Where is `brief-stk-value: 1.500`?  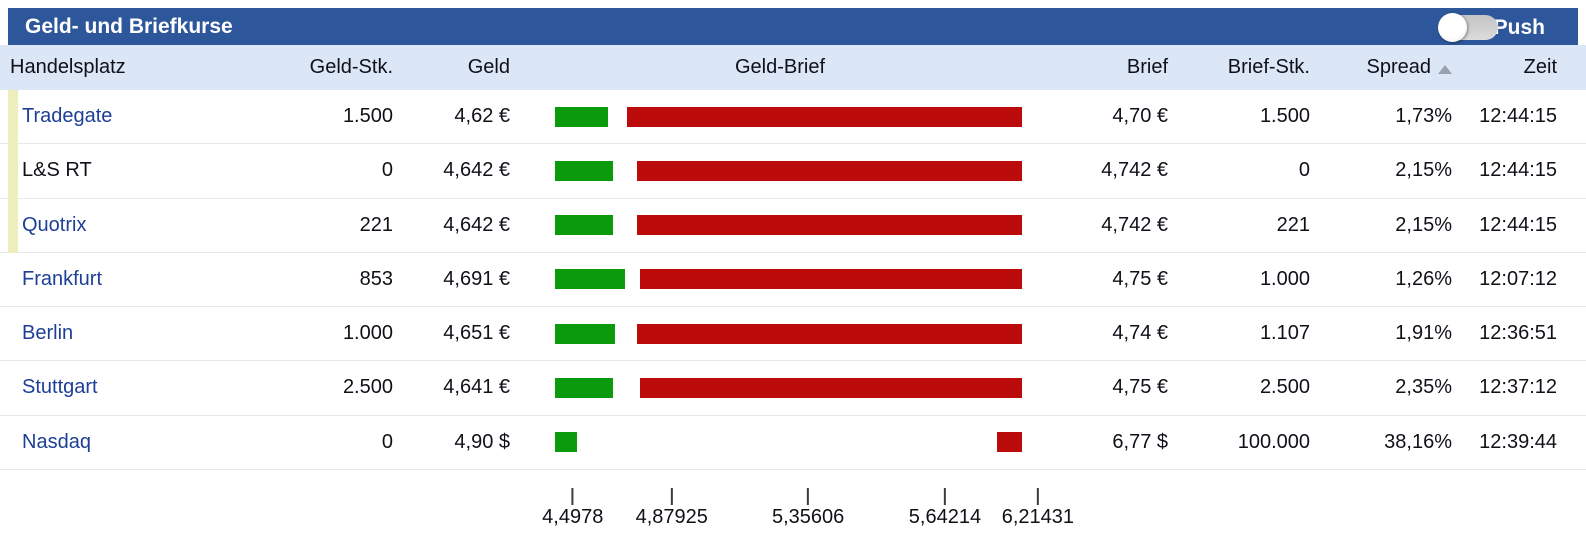
brief-stk-value: 1.500 is located at coordinates (1284, 116).